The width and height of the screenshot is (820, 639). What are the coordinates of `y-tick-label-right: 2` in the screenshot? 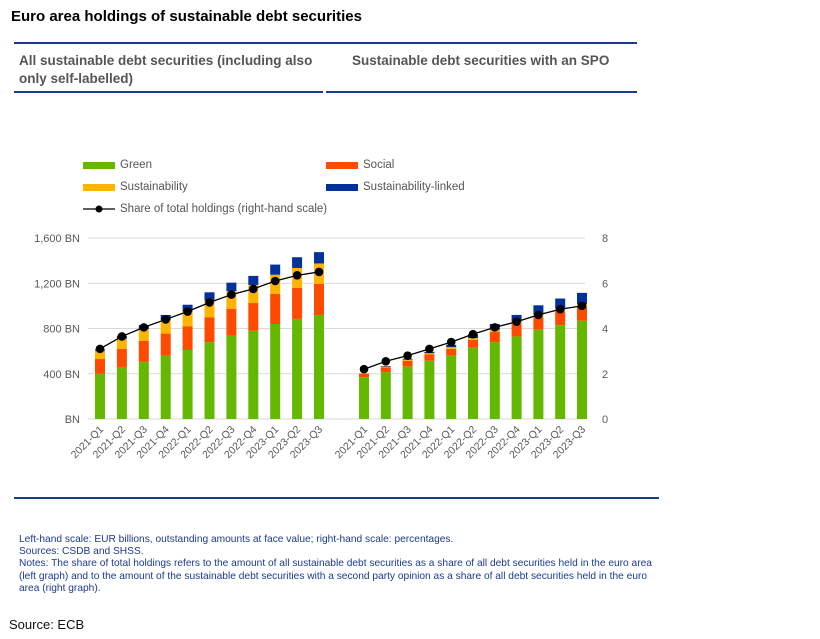 It's located at (605, 375).